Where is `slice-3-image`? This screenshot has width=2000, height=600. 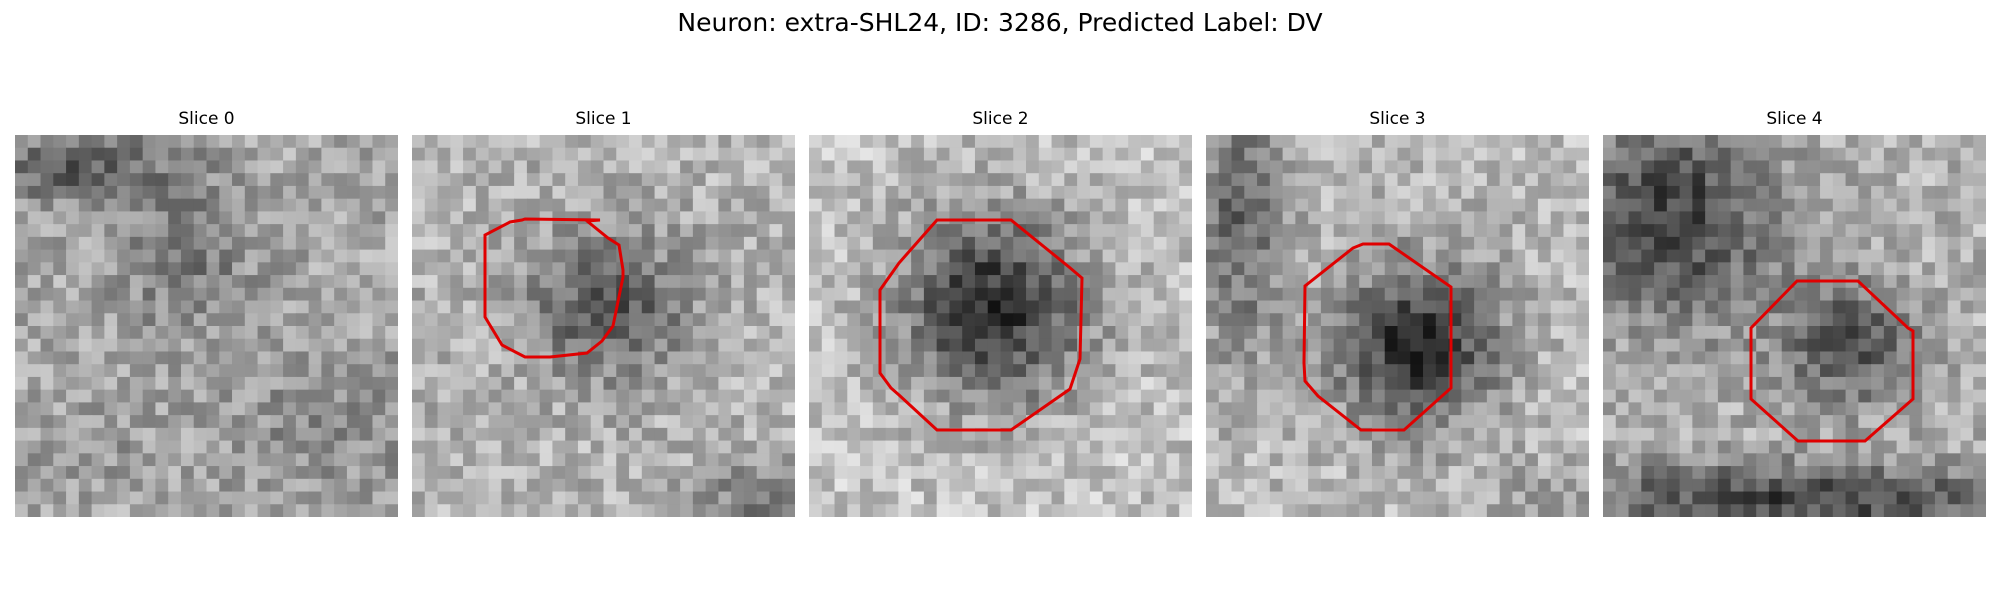
slice-3-image is located at coordinates (1397, 326).